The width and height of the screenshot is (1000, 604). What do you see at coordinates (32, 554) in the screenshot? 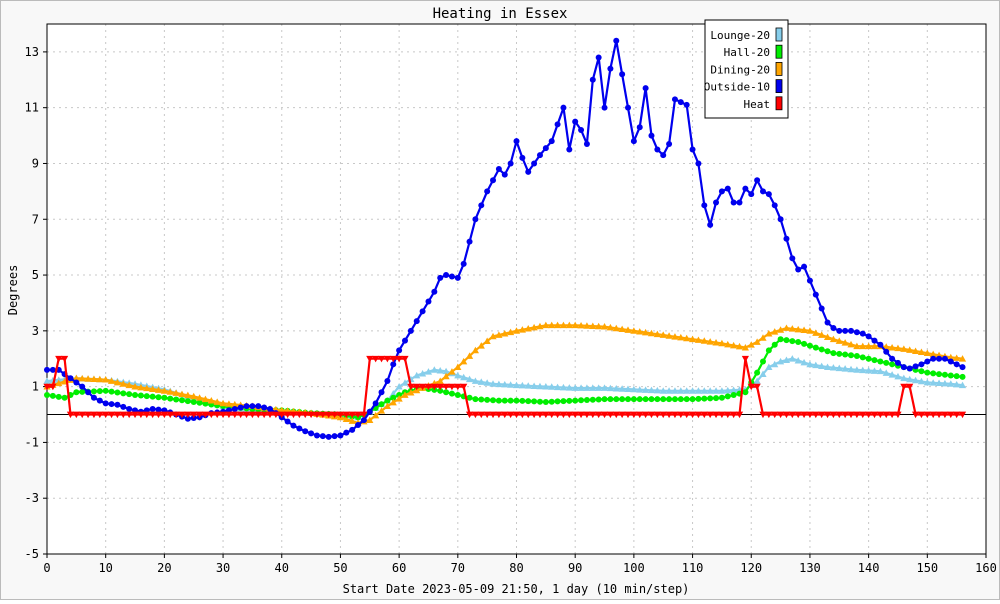
I see `y-tick-label: -5` at bounding box center [32, 554].